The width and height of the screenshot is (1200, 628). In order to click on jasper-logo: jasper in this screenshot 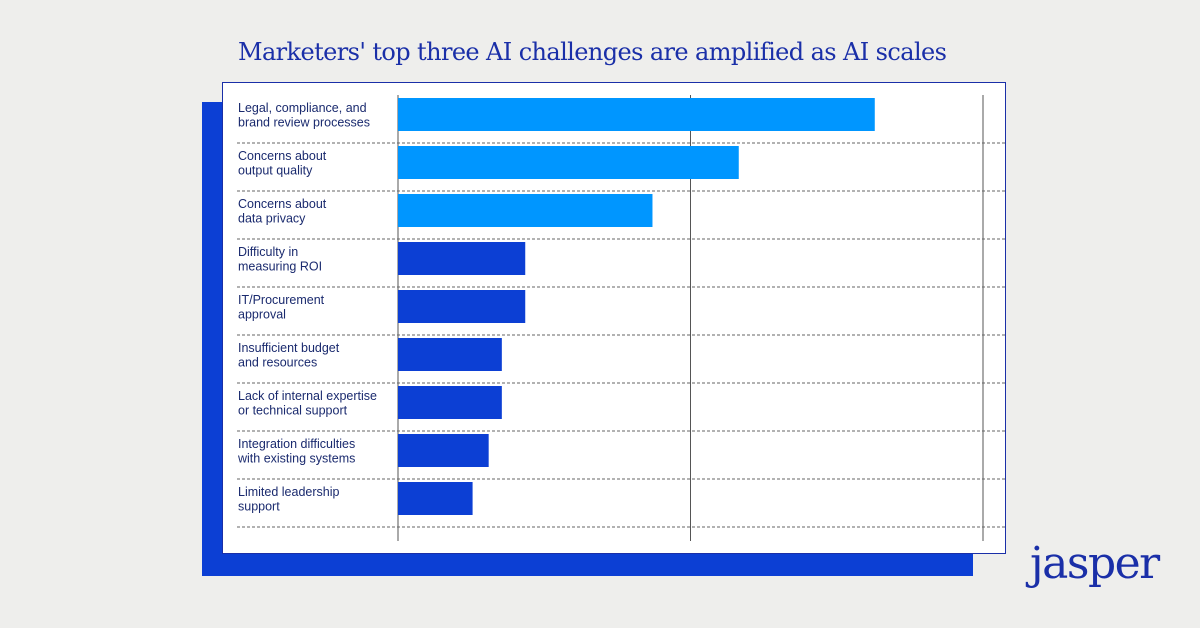, I will do `click(1095, 563)`.